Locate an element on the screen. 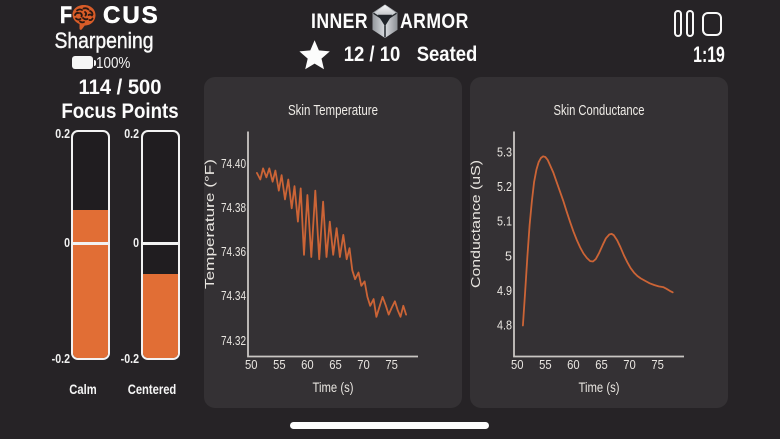 This screenshot has height=439, width=780. svg-text: Conductance (uS) is located at coordinates (476, 224).